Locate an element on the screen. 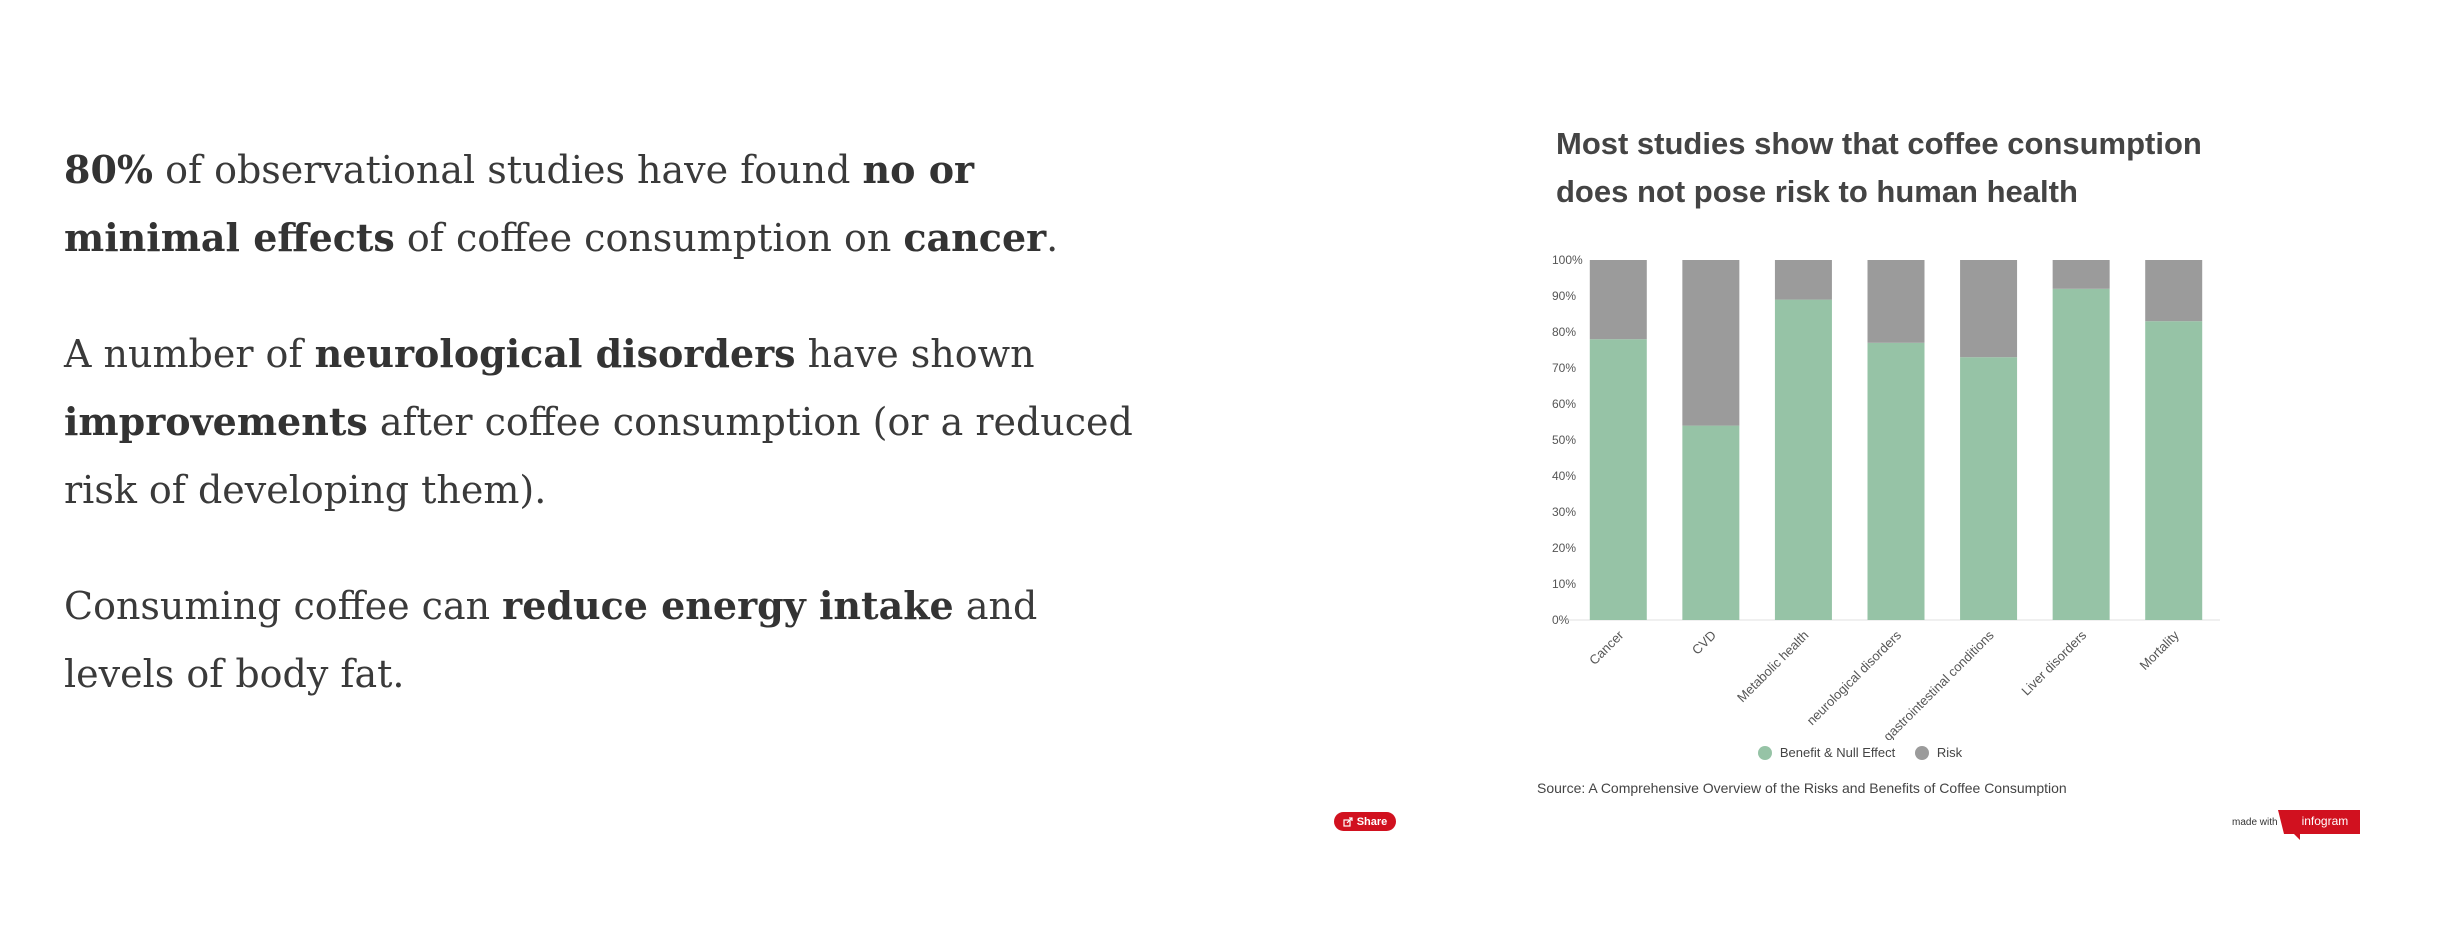 This screenshot has width=2449, height=934. legend-item-risk: Risk is located at coordinates (1938, 752).